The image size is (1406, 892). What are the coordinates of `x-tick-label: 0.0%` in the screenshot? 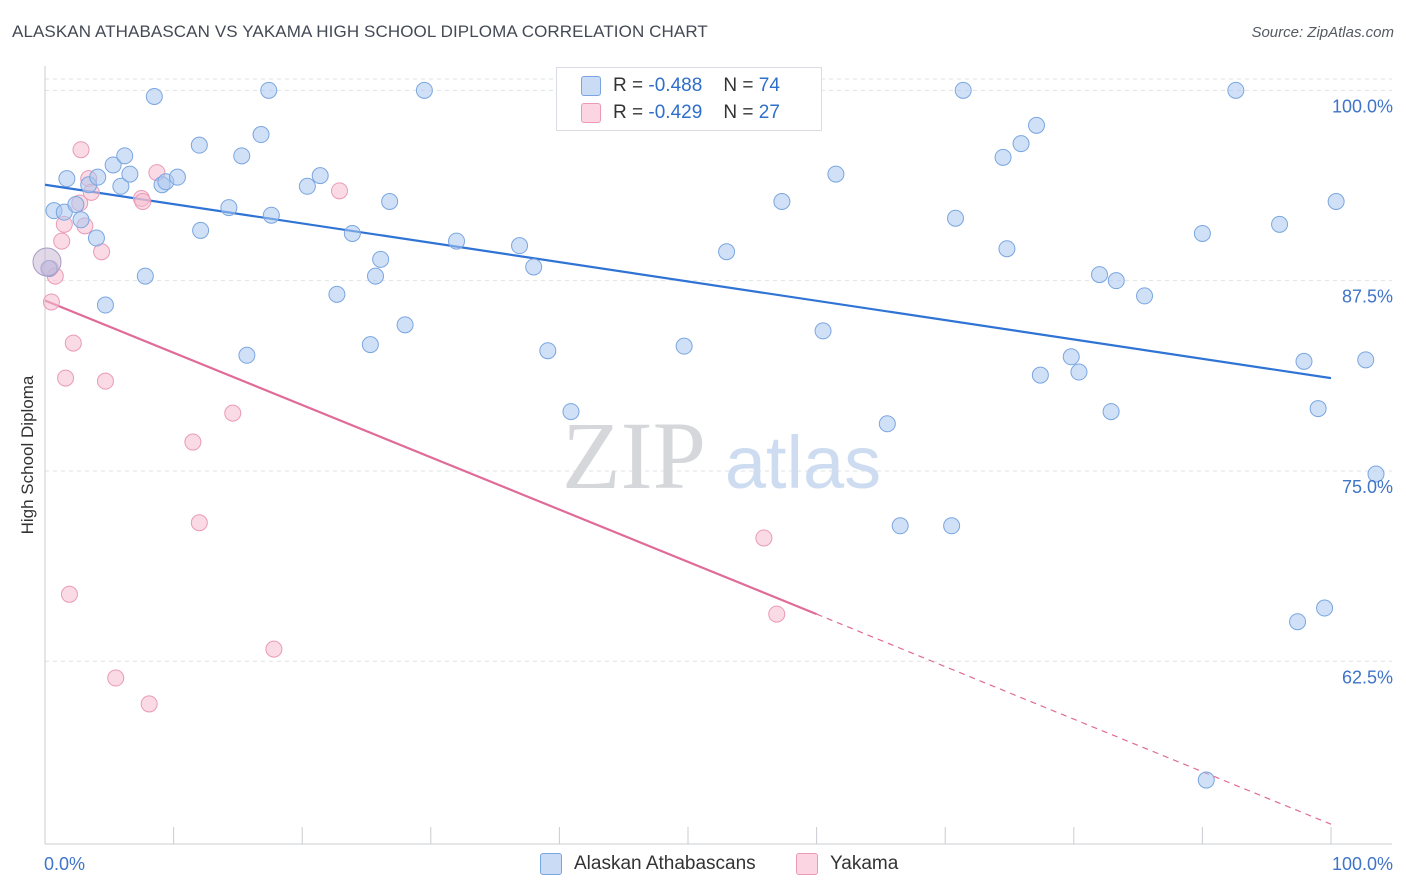 It's located at (64, 864).